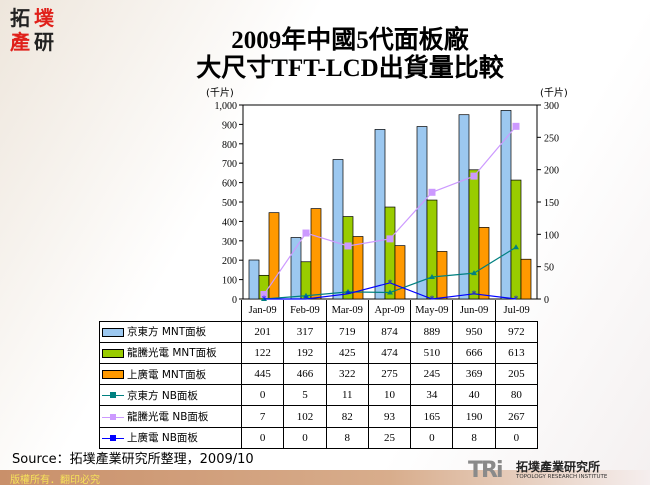 Image resolution: width=650 pixels, height=486 pixels. I want to click on x-tick-label: Jun-09, so click(474, 311).